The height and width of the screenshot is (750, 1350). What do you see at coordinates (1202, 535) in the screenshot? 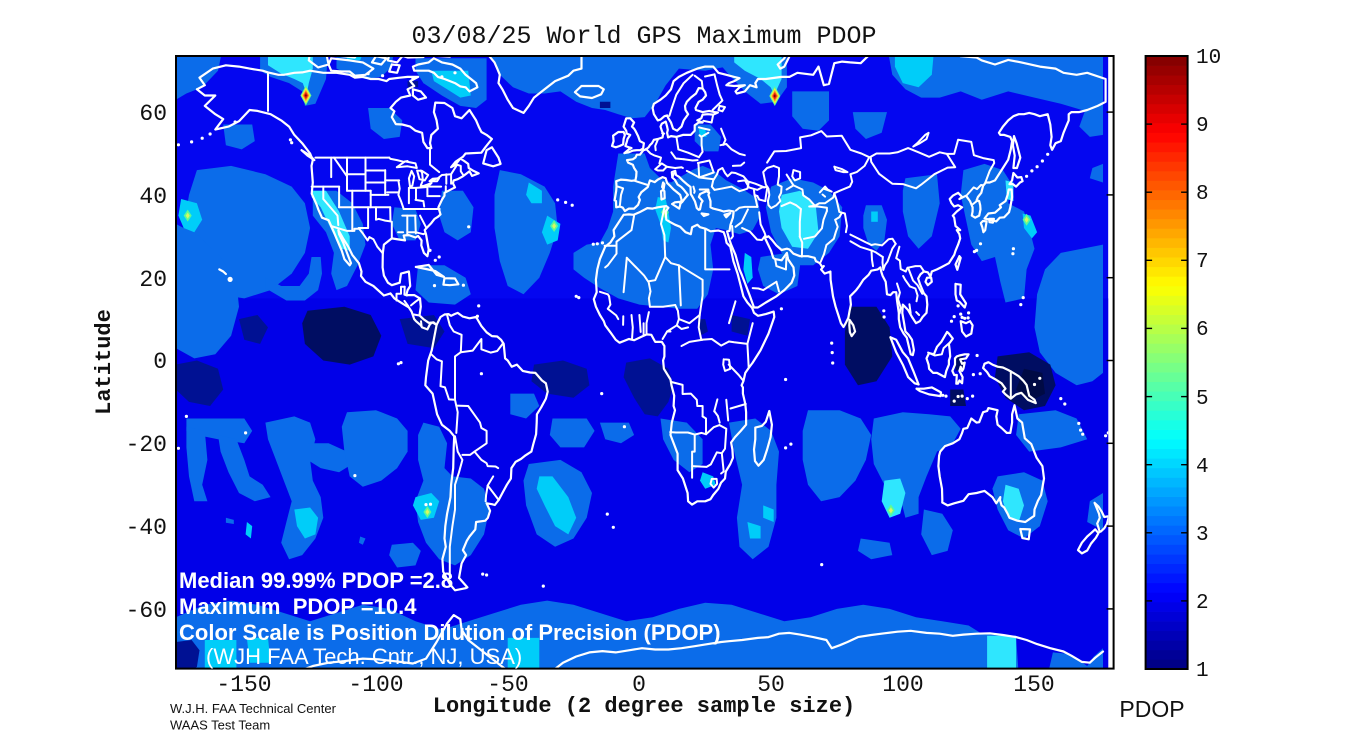
I see `svg-text: 3` at bounding box center [1202, 535].